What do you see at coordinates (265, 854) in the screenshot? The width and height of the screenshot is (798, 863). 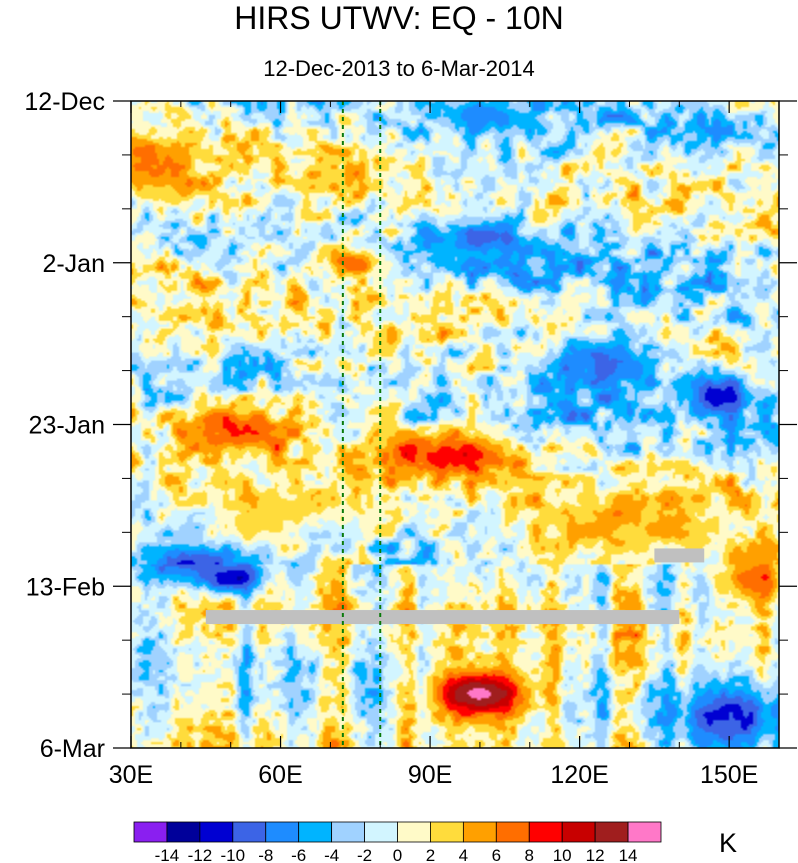 I see `colorbar-label: -8` at bounding box center [265, 854].